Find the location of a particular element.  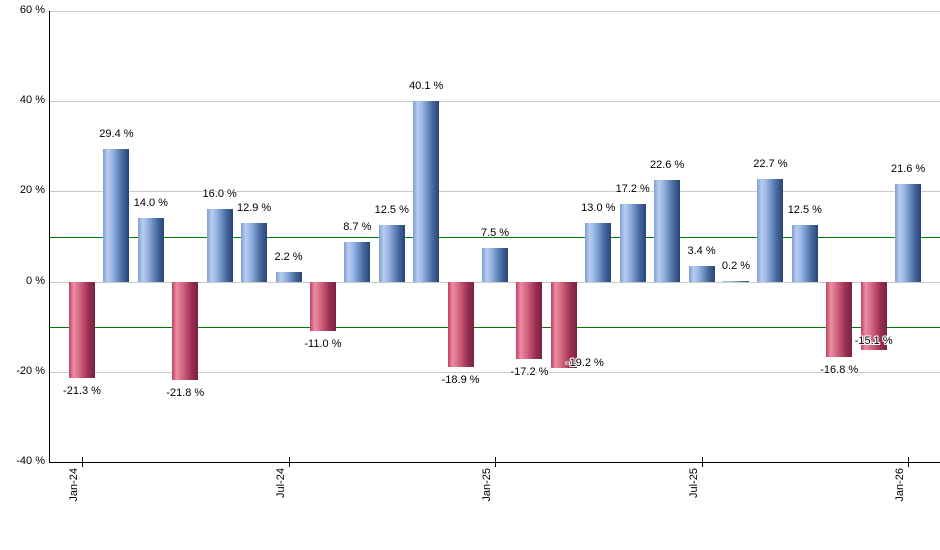

bar-value-label: -15.1 % is located at coordinates (873, 340).